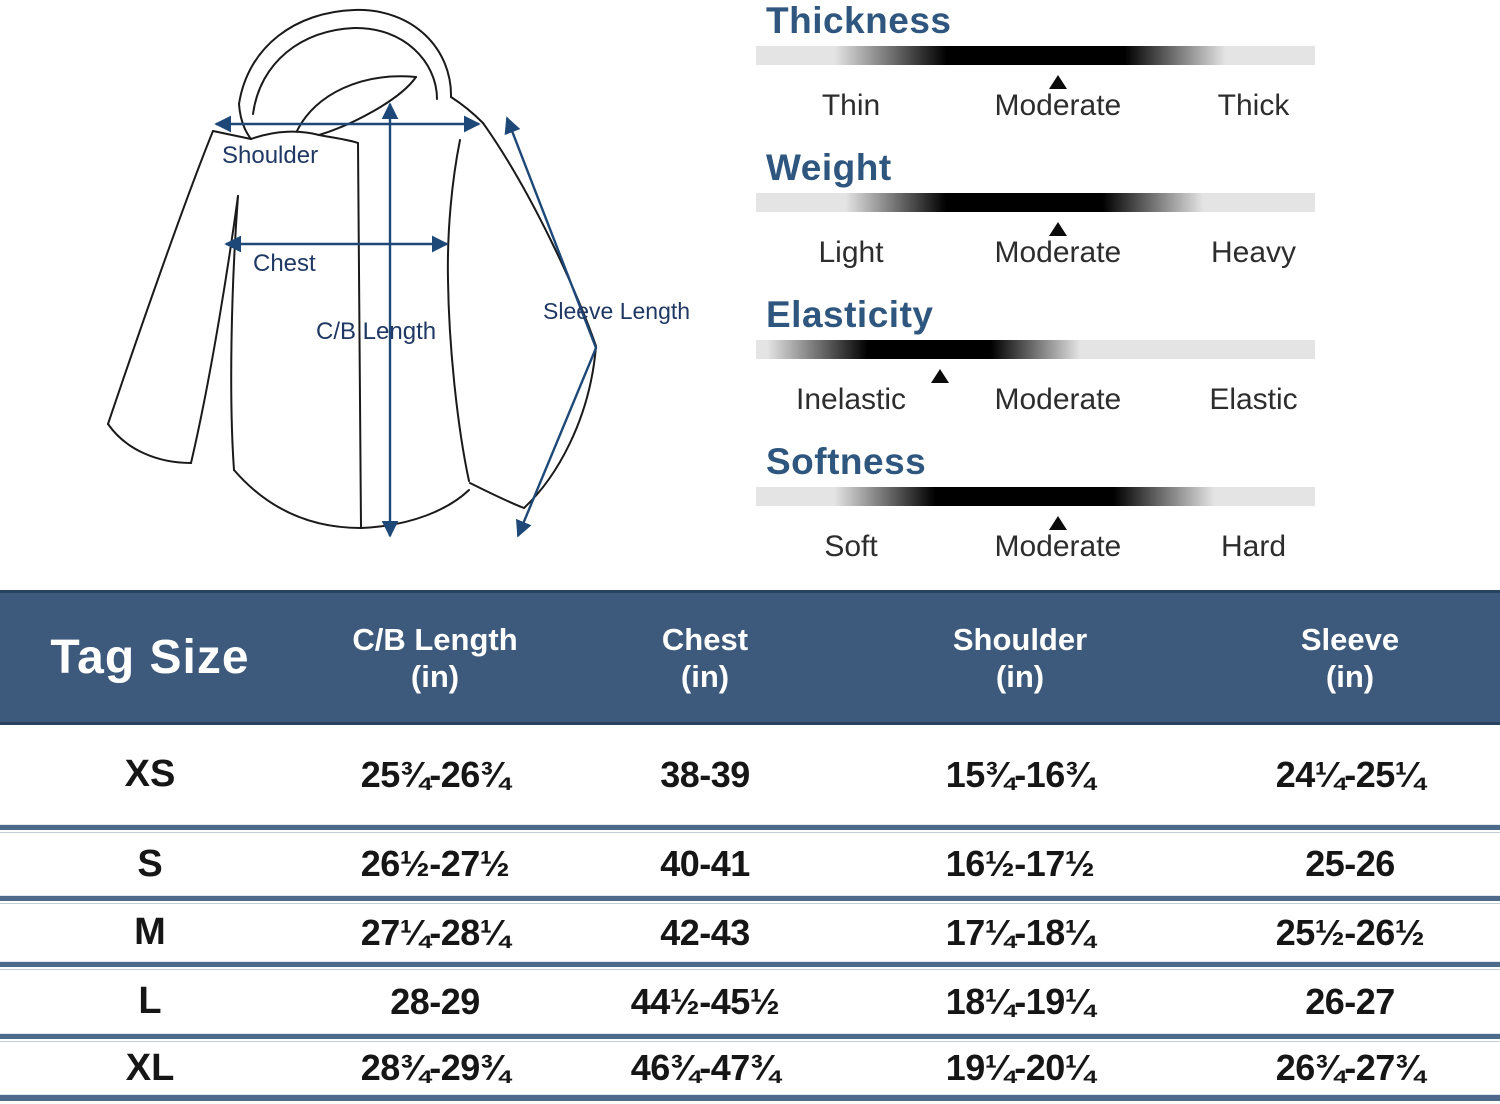 This screenshot has width=1500, height=1104. What do you see at coordinates (846, 461) in the screenshot?
I see `scale-title-softness: Softness` at bounding box center [846, 461].